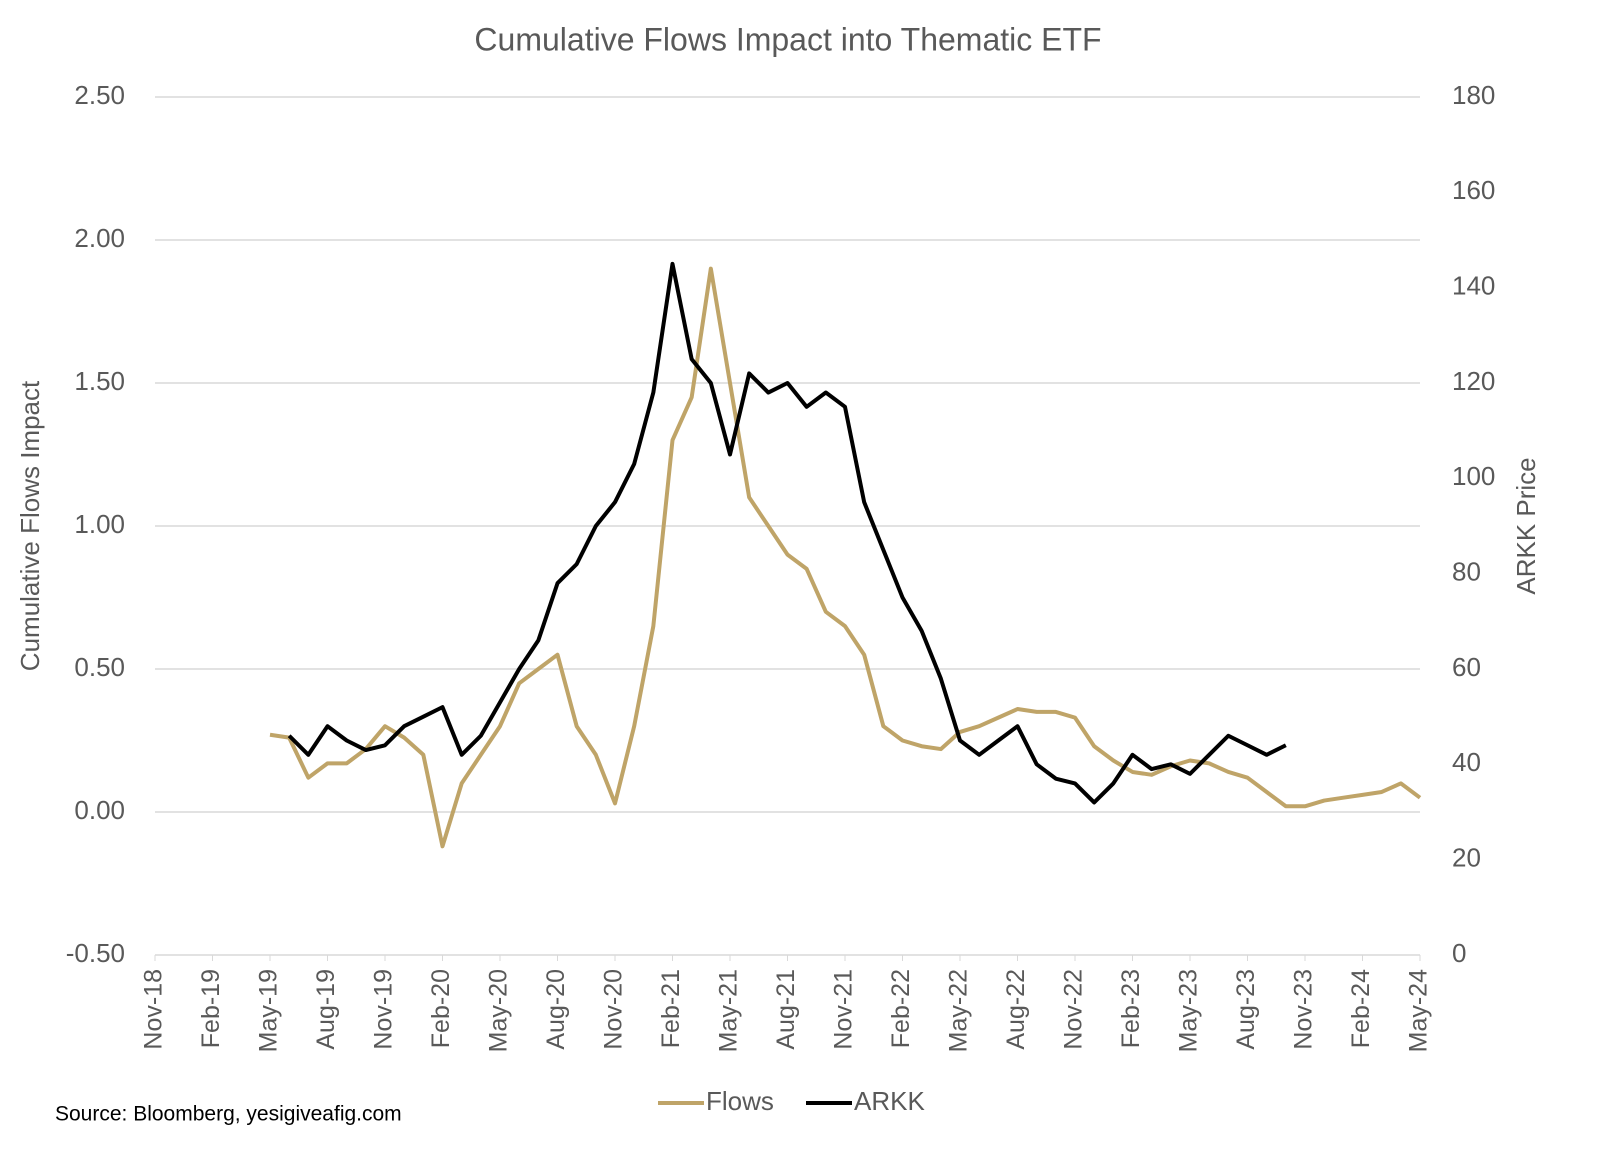 Image resolution: width=1600 pixels, height=1166 pixels. I want to click on x-tick-label: Feb-19, so click(211, 1008).